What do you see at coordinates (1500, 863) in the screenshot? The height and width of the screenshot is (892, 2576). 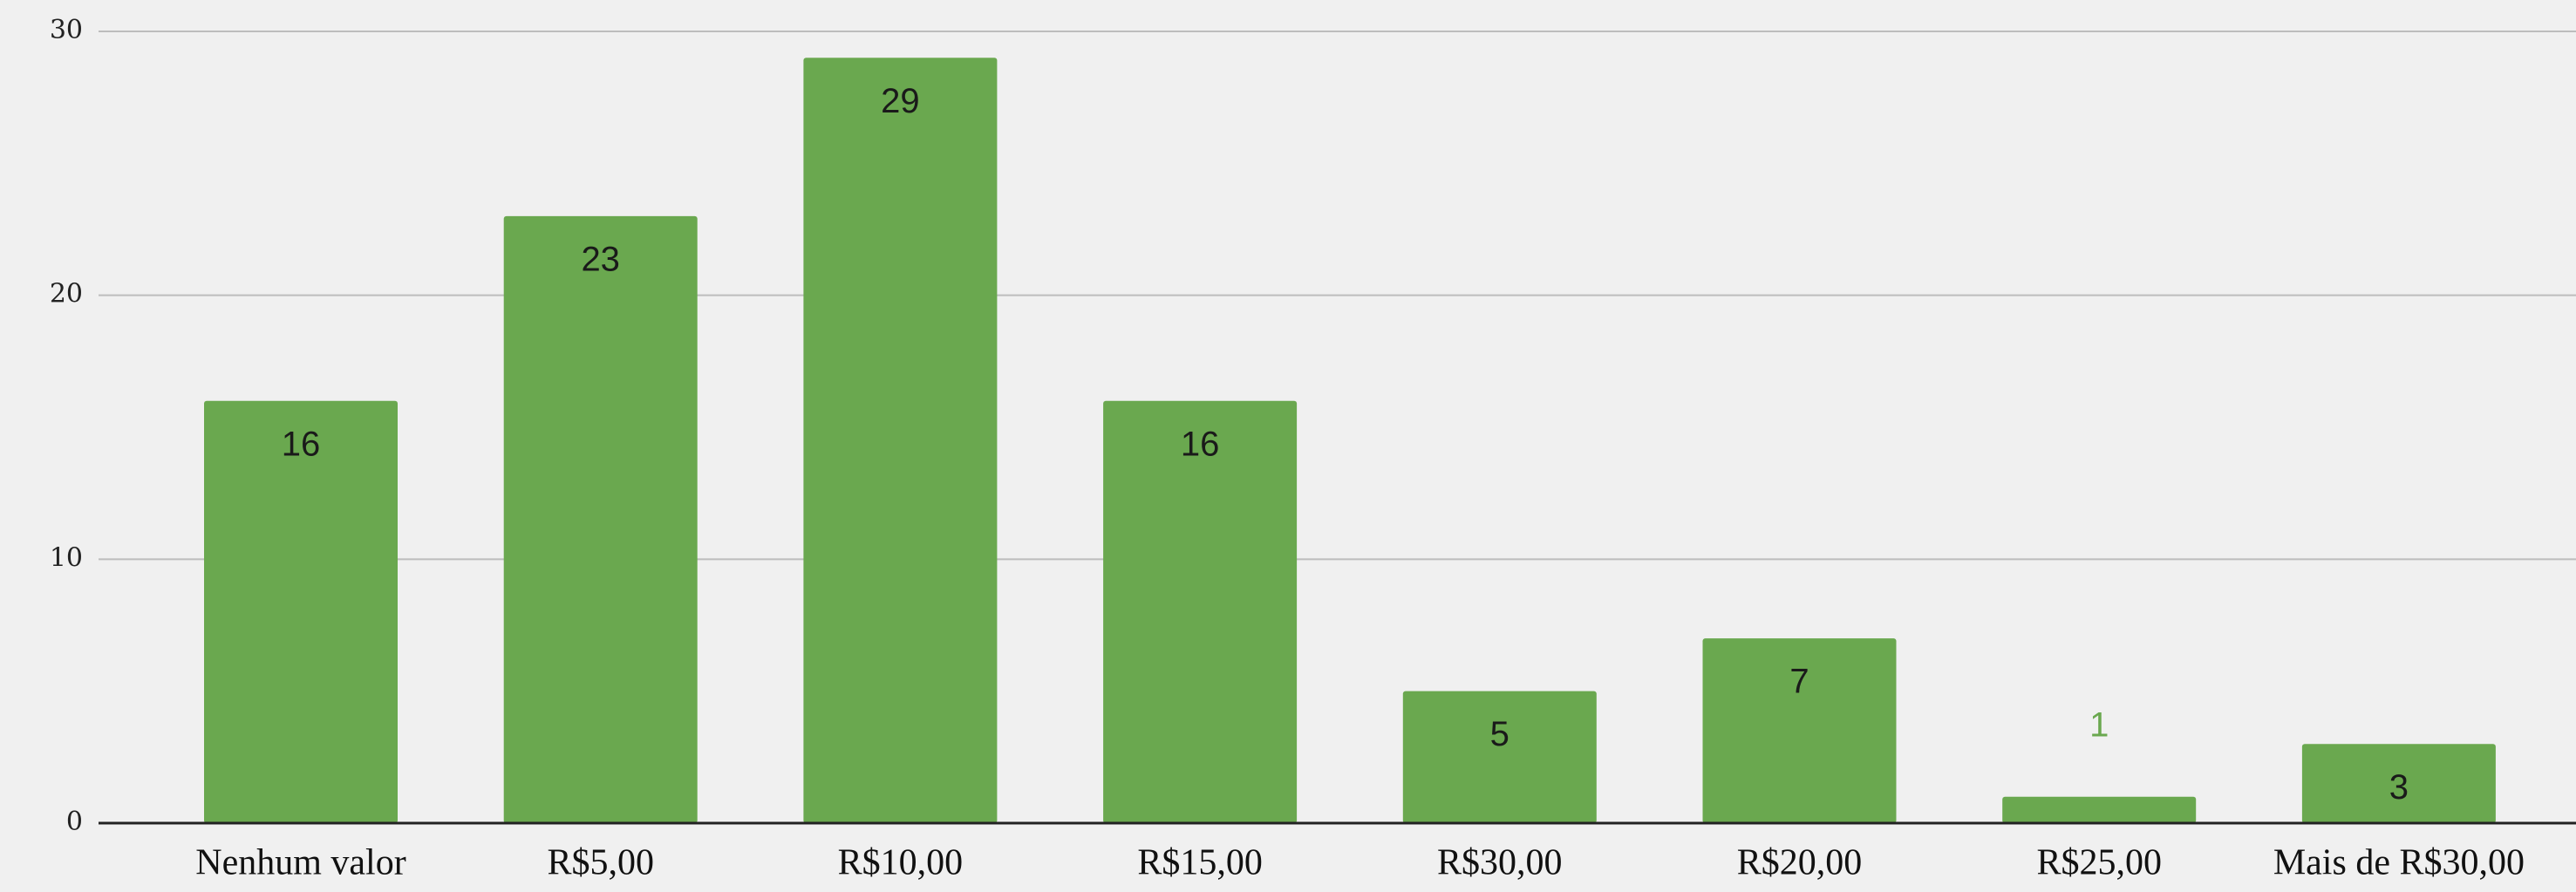 I see `x-tick-label: R$30,00` at bounding box center [1500, 863].